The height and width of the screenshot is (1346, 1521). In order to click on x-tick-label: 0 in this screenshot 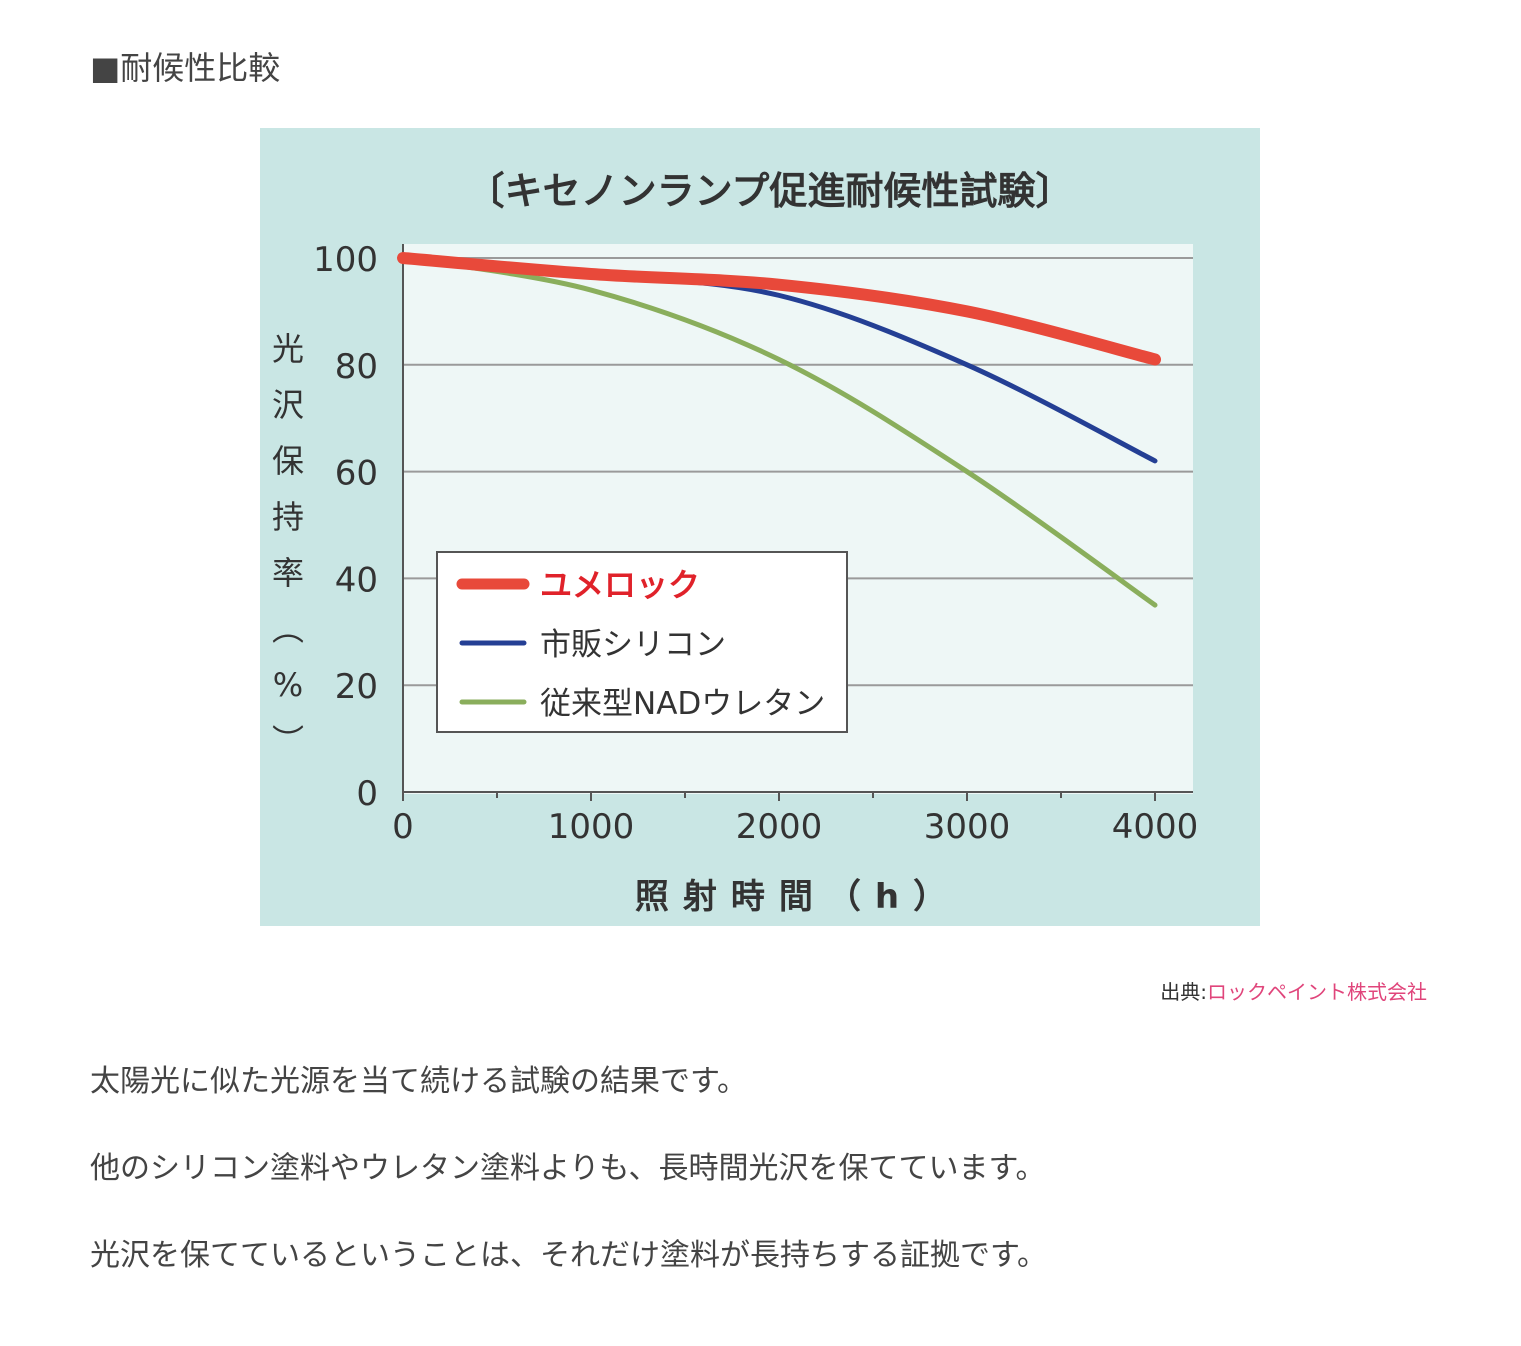, I will do `click(403, 827)`.